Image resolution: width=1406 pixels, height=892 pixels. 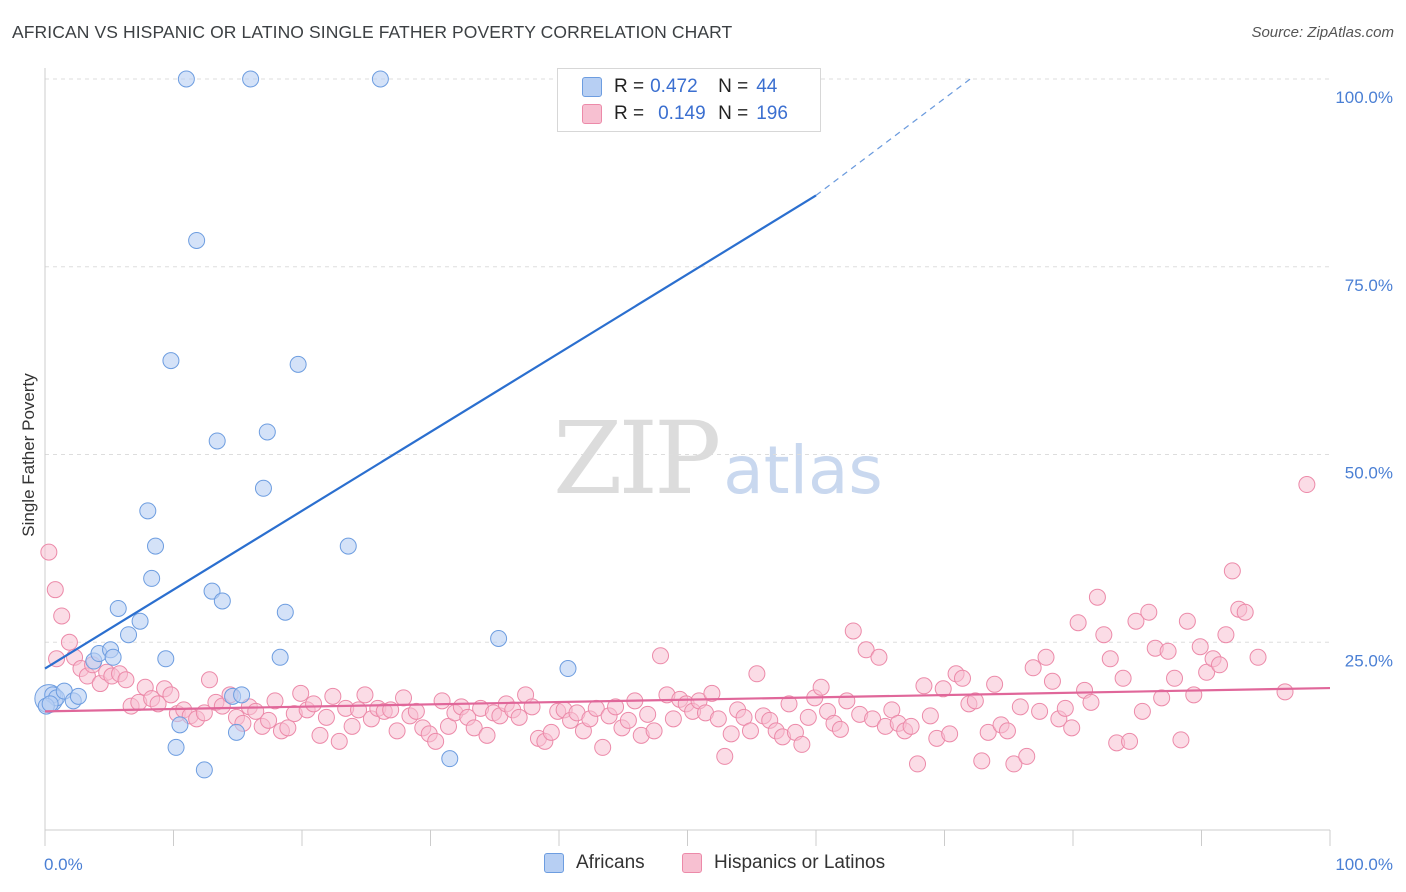 What do you see at coordinates (767, 86) in the screenshot?
I see `legend-n-value: 44` at bounding box center [767, 86].